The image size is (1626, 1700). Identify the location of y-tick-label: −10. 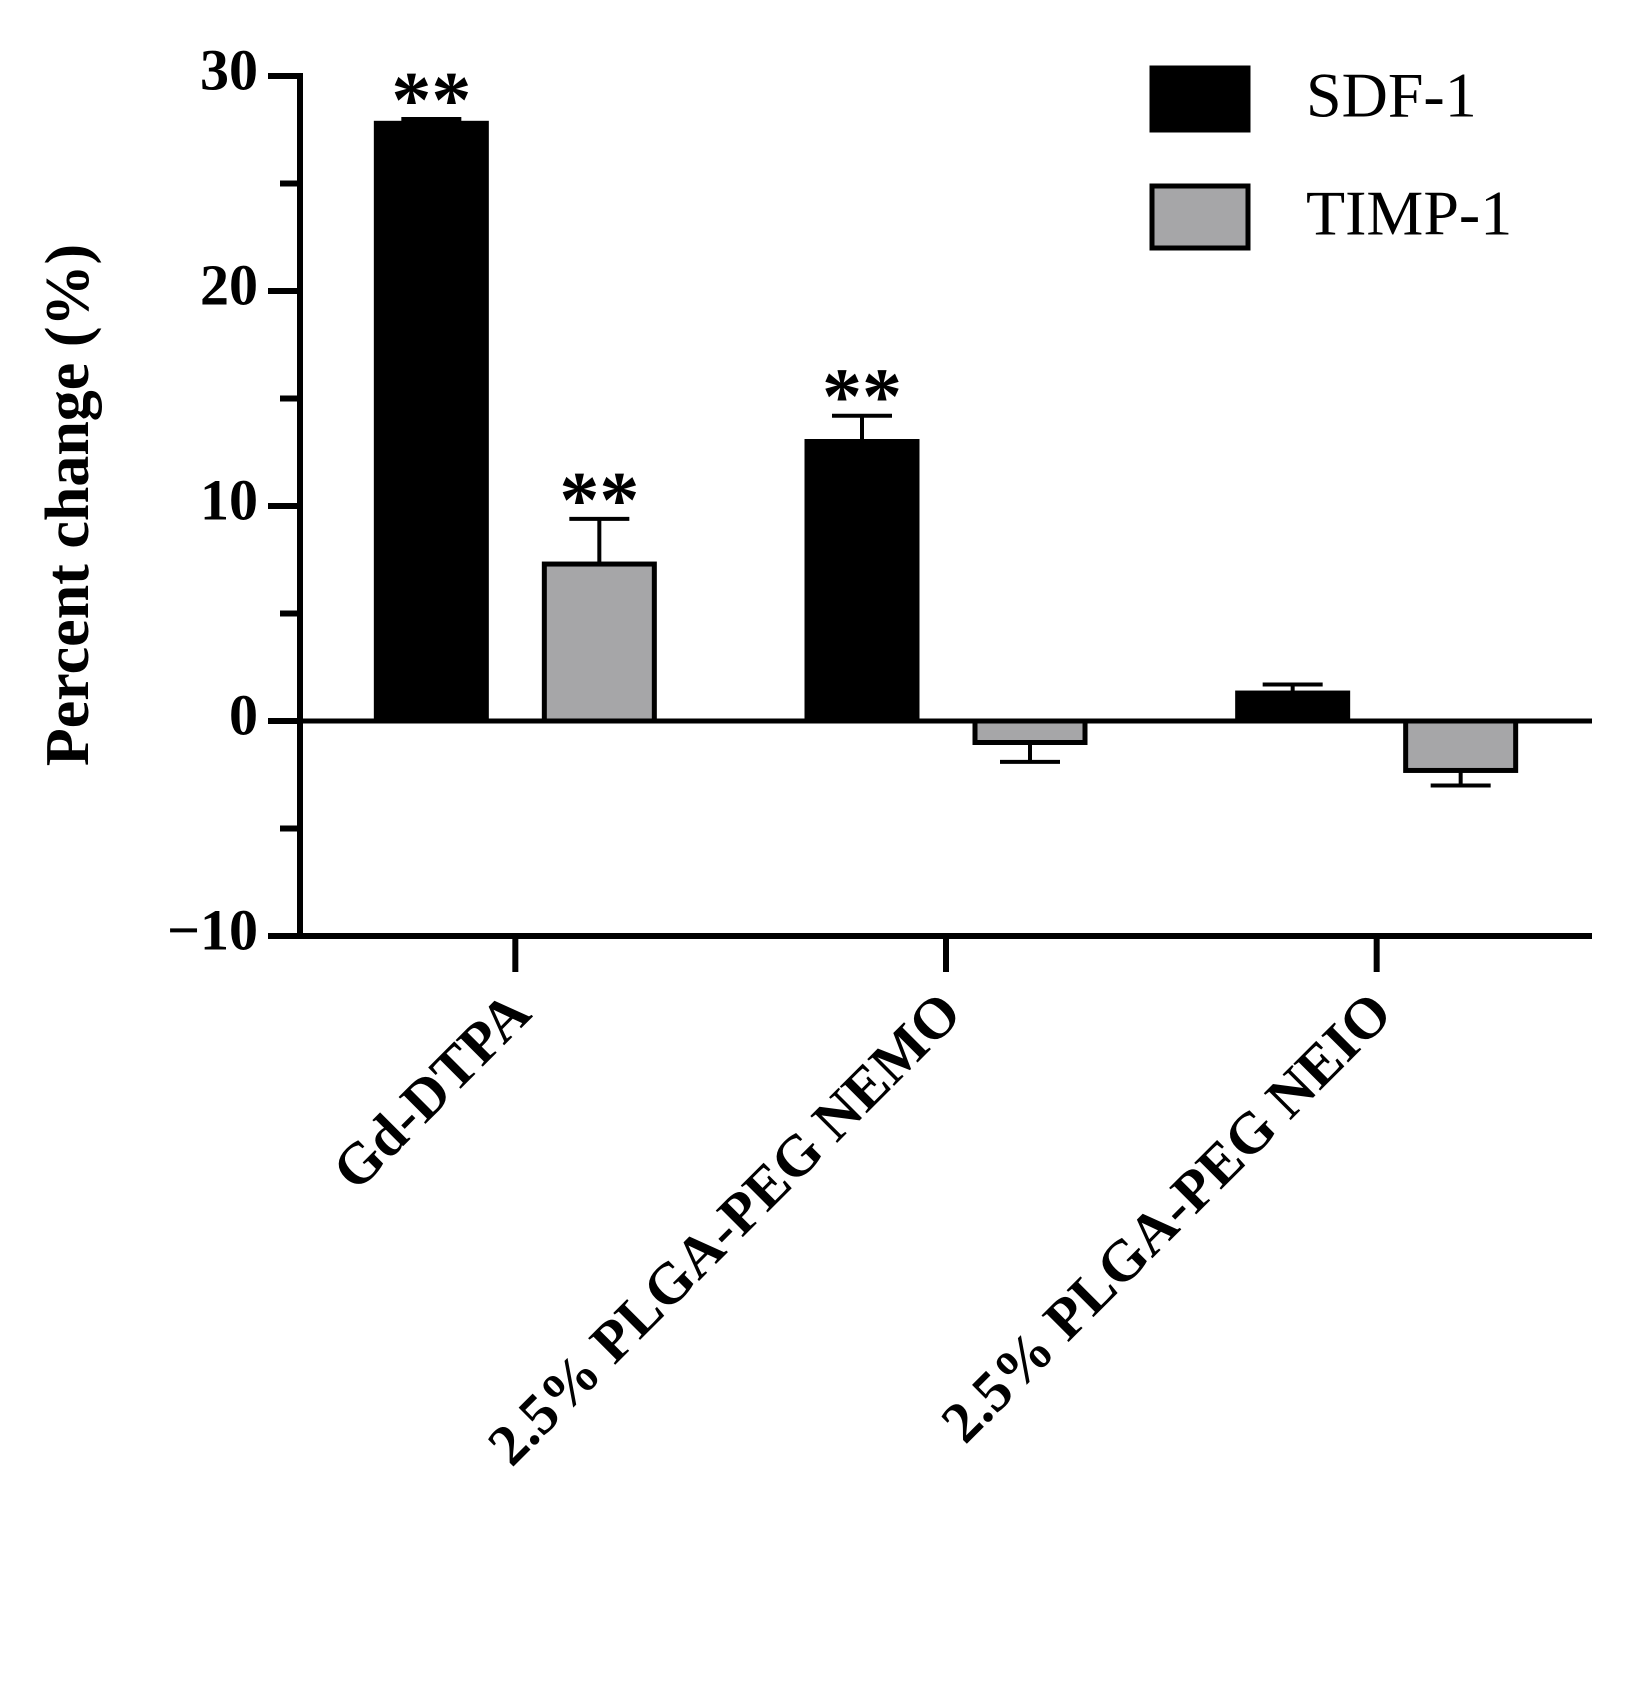
(212, 929).